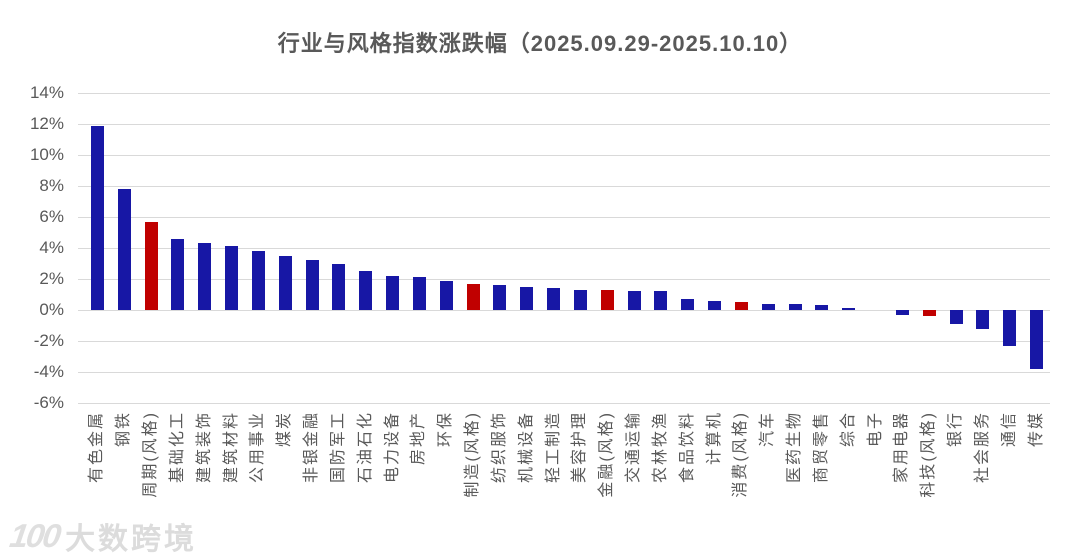 This screenshot has width=1080, height=560. I want to click on watermark: 100 大数跨境, so click(102, 536).